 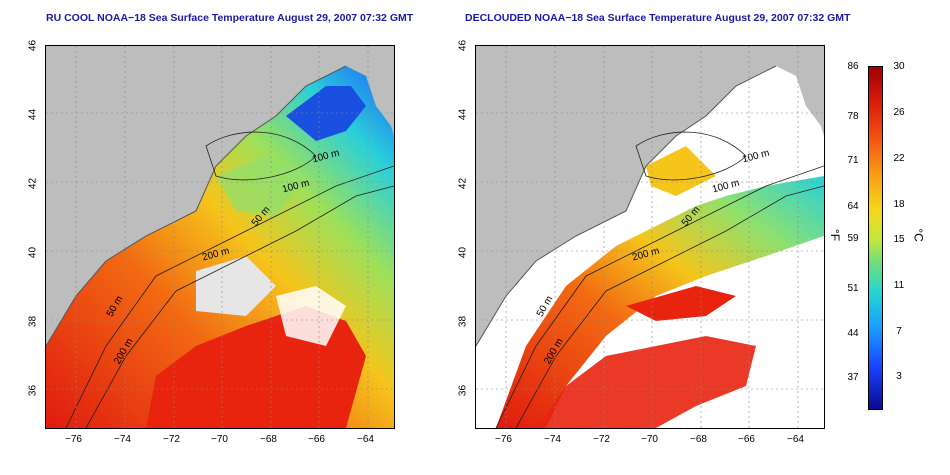 What do you see at coordinates (853, 116) in the screenshot?
I see `f-tick: 78` at bounding box center [853, 116].